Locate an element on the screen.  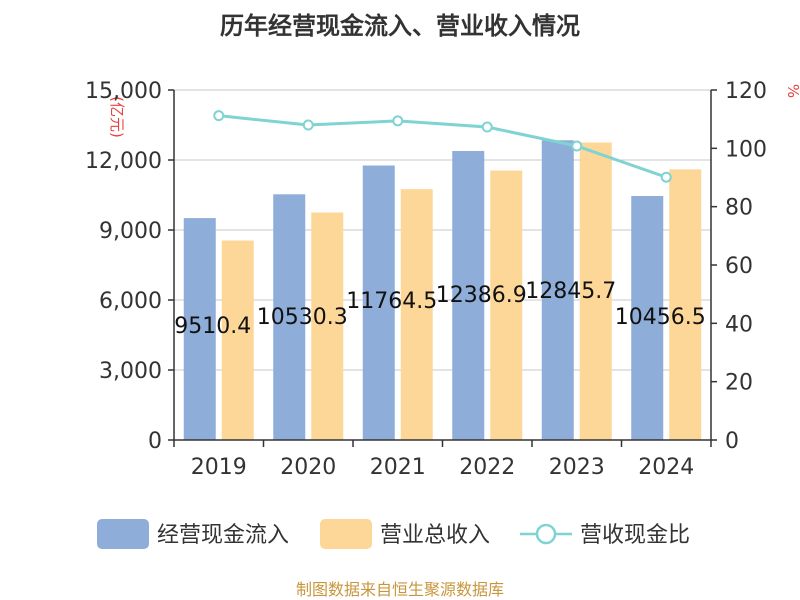
legend-label-revenue: 营业总收入 is located at coordinates (435, 535).